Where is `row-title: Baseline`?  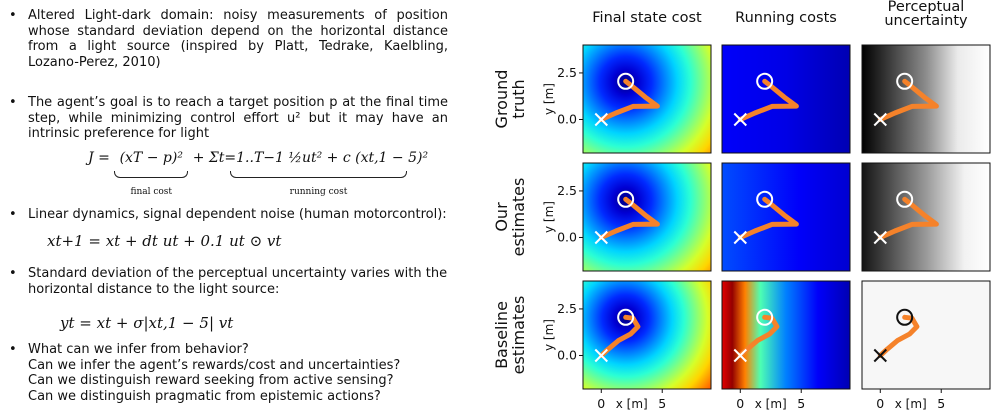
row-title: Baseline is located at coordinates (501, 335).